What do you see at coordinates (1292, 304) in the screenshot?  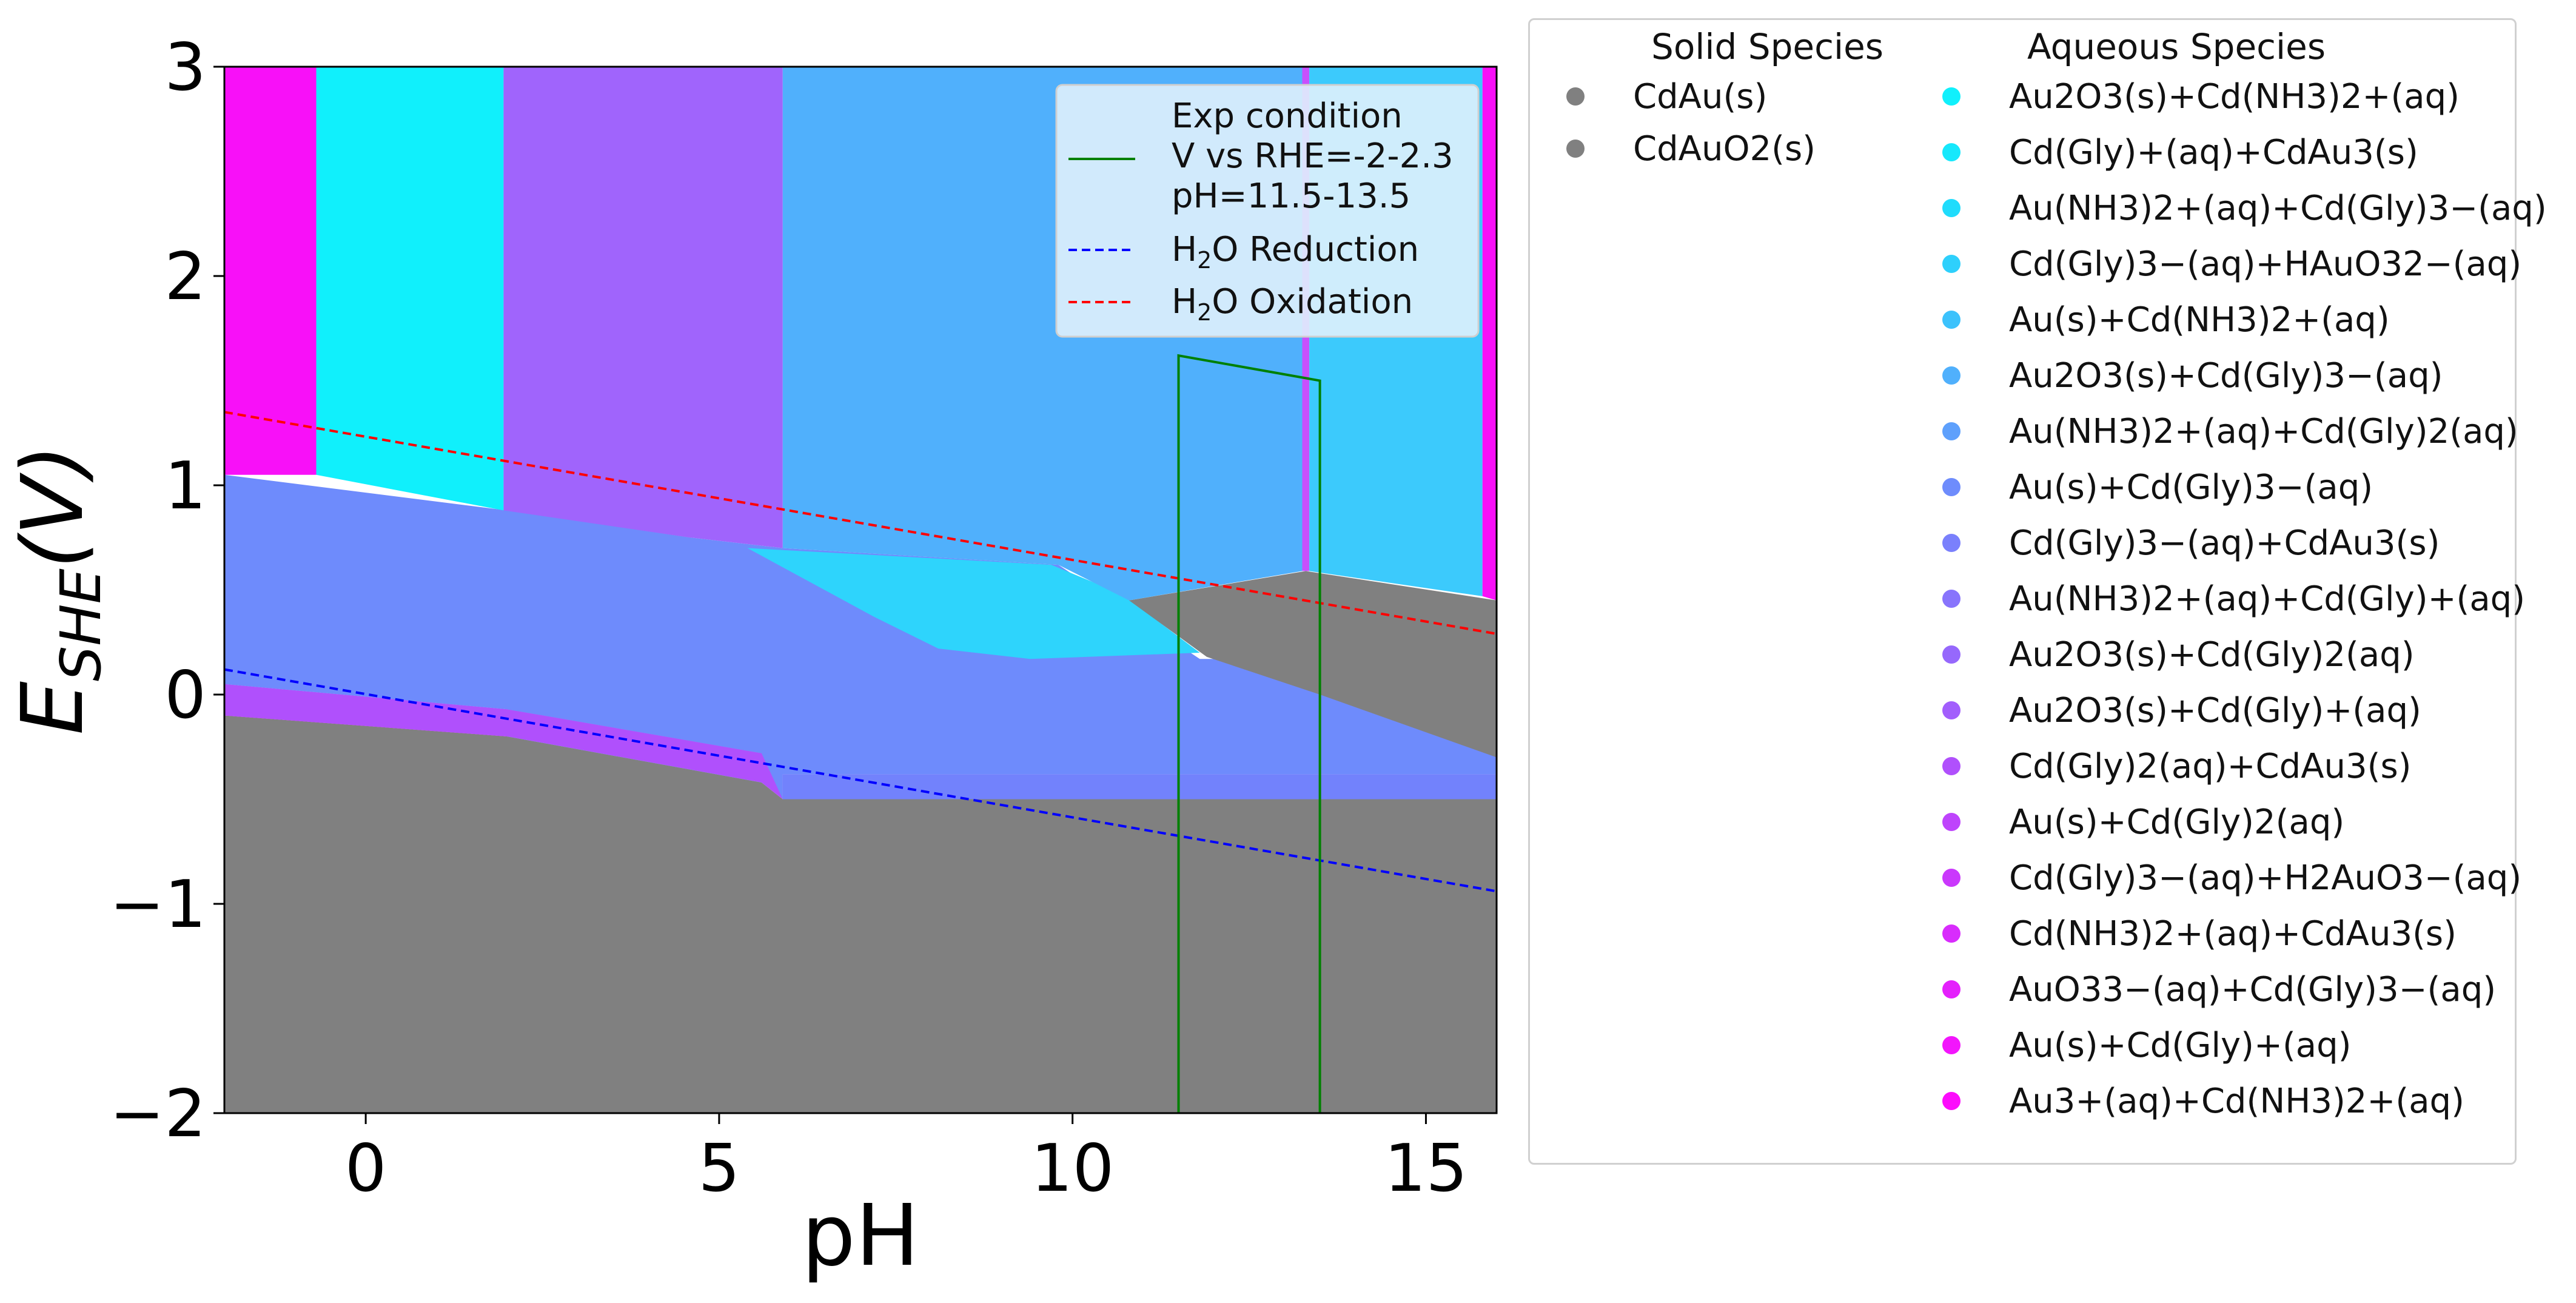 I see `exp-legend-oxidation: H2O Oxidation` at bounding box center [1292, 304].